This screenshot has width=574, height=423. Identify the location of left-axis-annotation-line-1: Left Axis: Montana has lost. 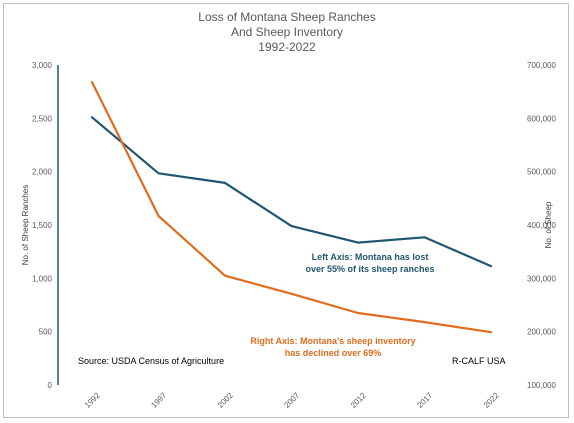
(370, 257).